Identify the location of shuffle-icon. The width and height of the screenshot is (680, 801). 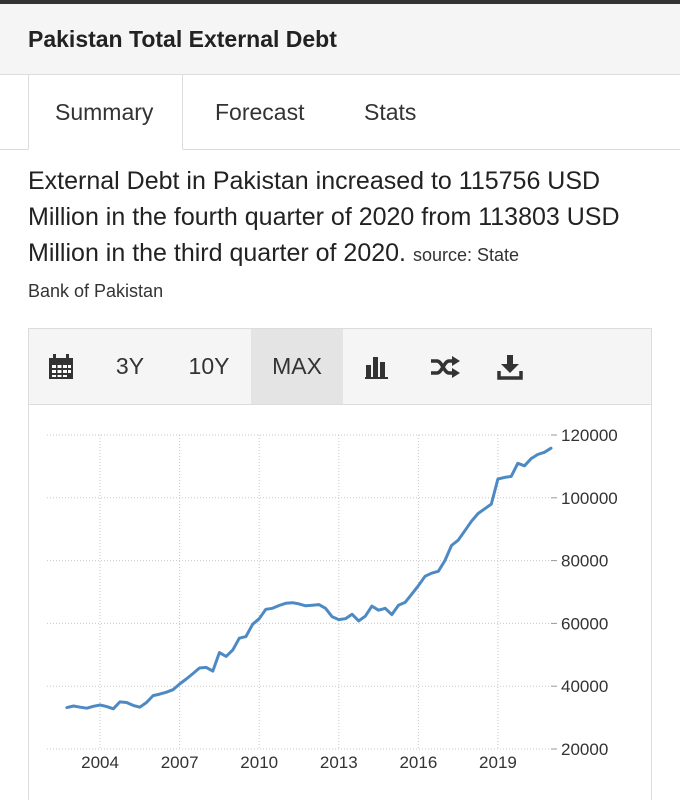
(445, 366).